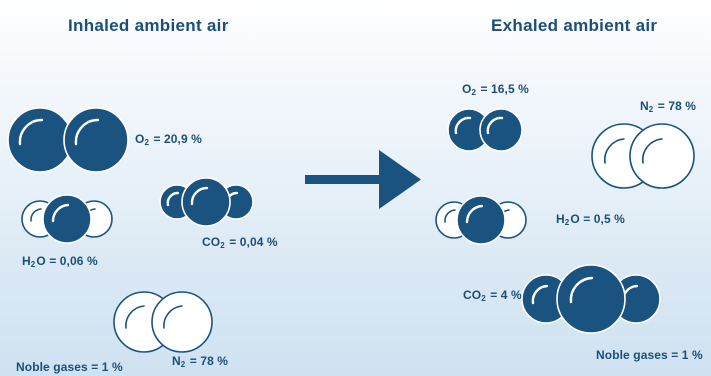  Describe the element at coordinates (60, 261) in the screenshot. I see `inhaled-h2o-label: H2O = 0,06 %` at that location.